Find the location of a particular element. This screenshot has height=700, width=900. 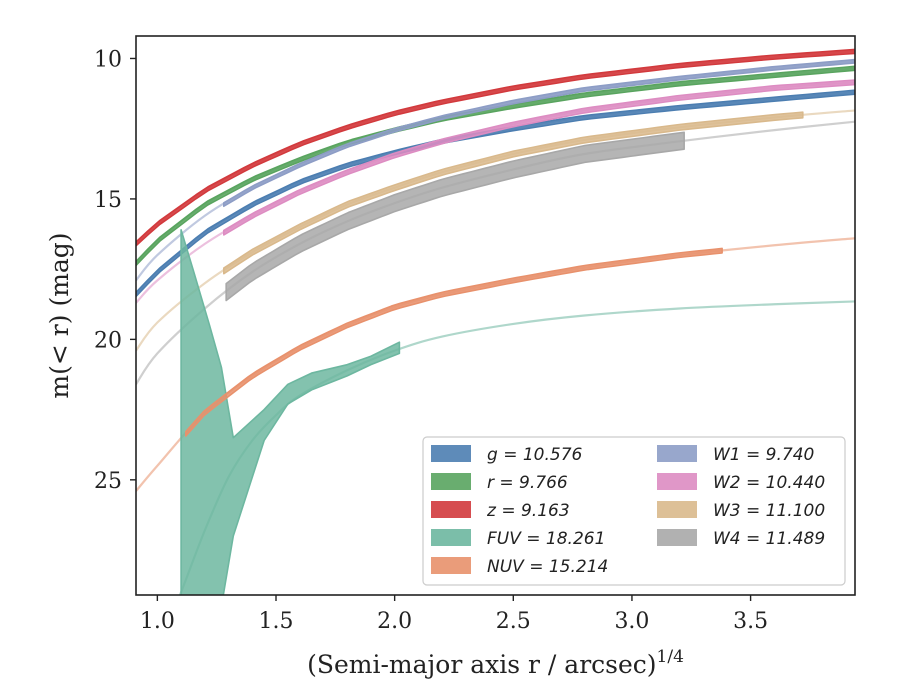

x-tick-label: 2.0 is located at coordinates (394, 621).